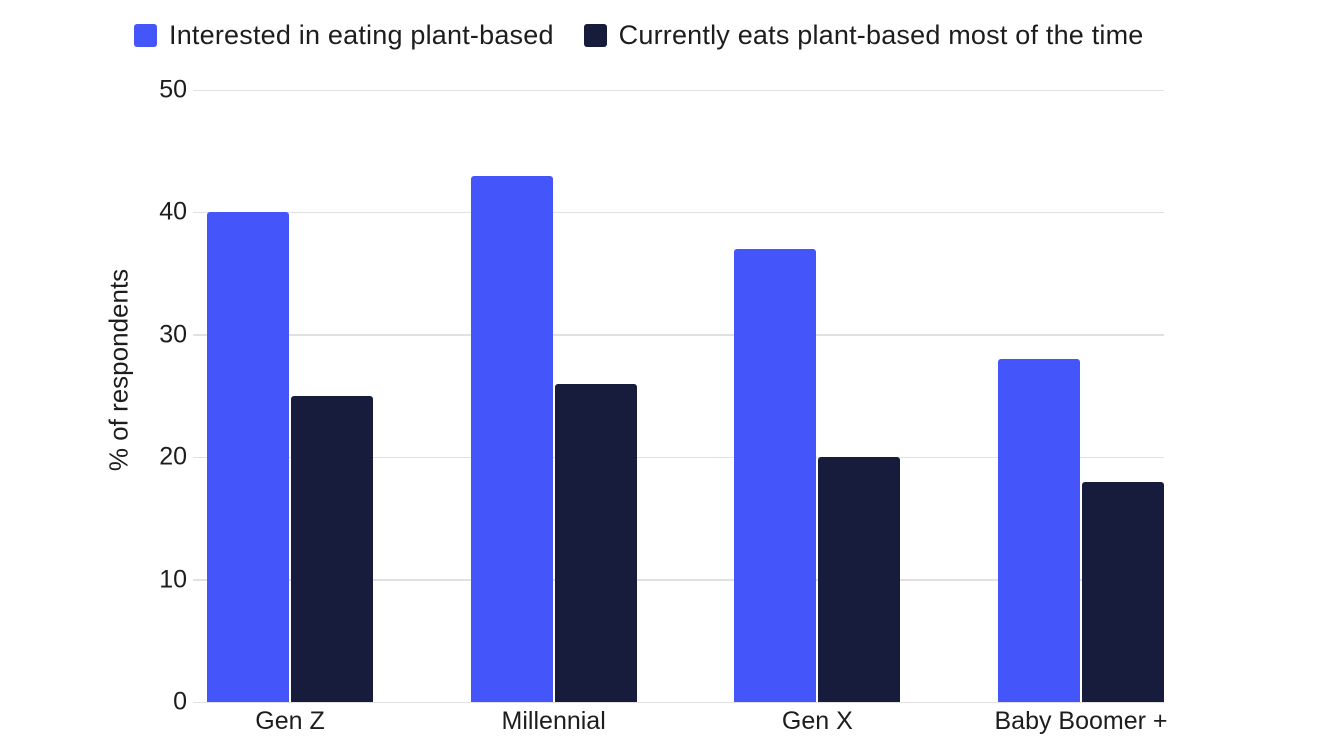  I want to click on y-tick-label: 30, so click(173, 334).